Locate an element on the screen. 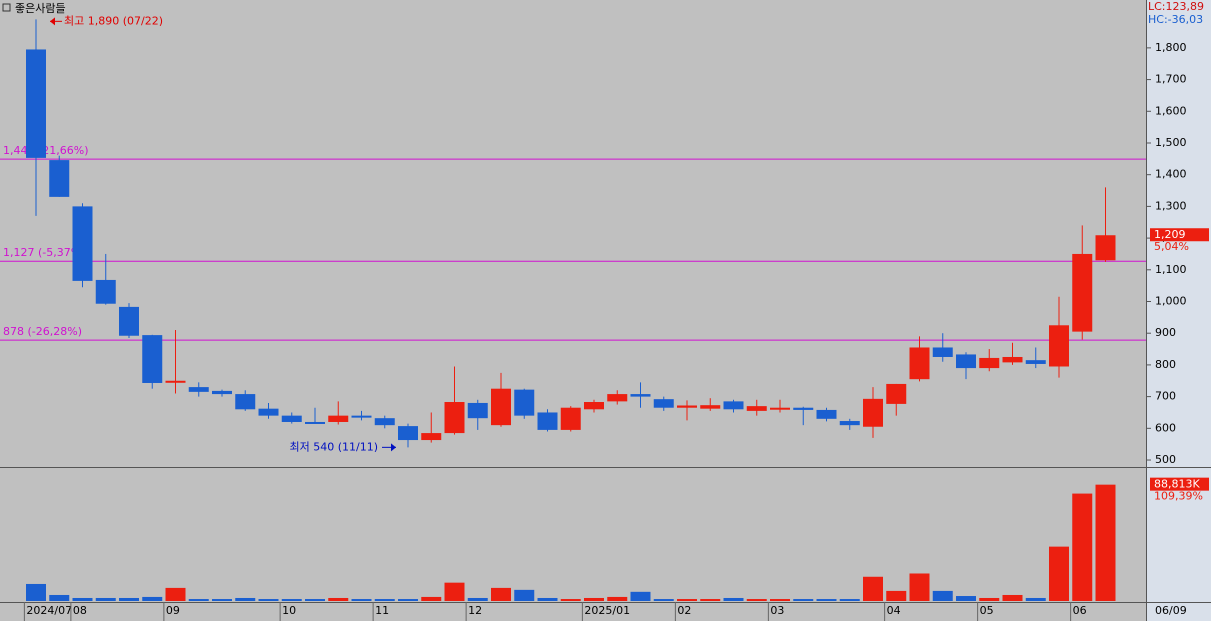 Image resolution: width=1211 pixels, height=621 pixels. level-label: 1,127 (-5,37%) is located at coordinates (44, 252).